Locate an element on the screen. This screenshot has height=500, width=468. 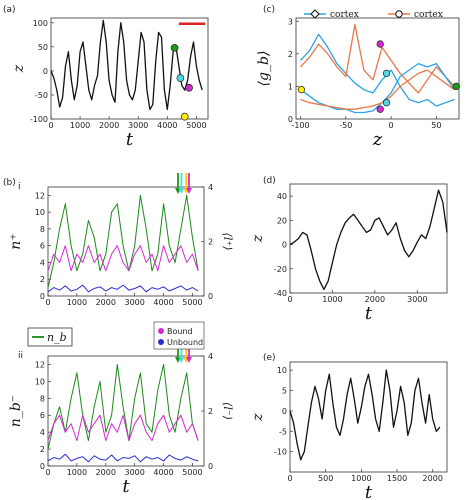
y-tick-label: 1 is located at coordinates (290, 86).